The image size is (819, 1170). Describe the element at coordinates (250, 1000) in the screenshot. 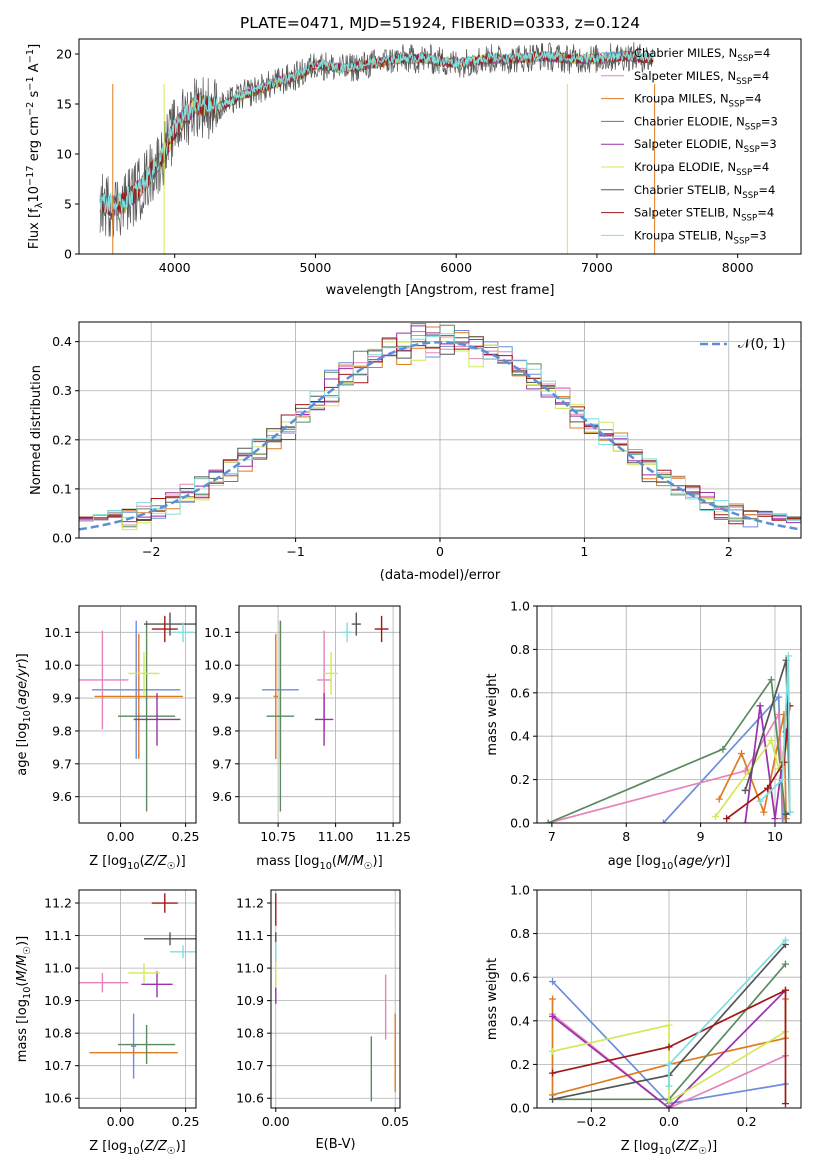

I see `y-tick-label: 10.9` at that location.